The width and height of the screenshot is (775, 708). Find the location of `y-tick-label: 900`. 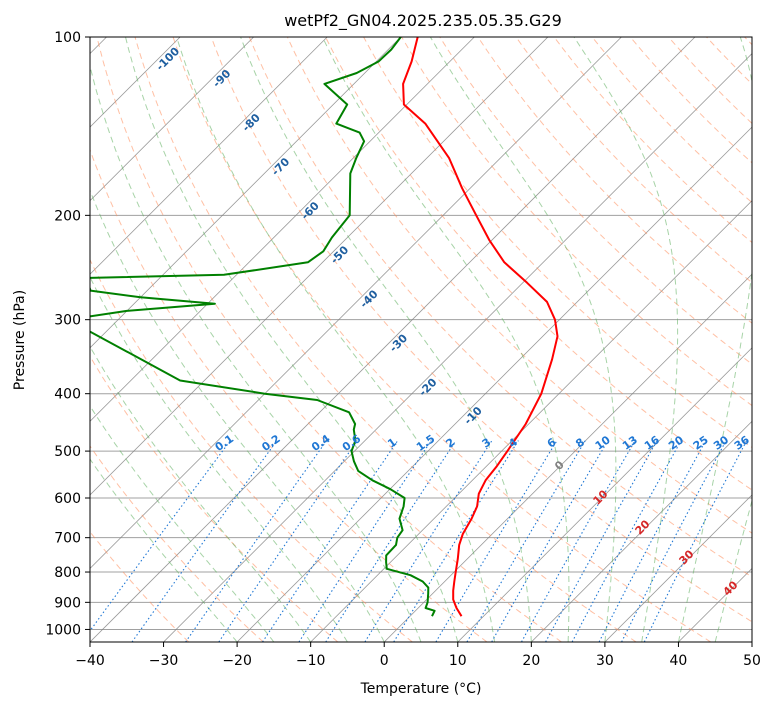

y-tick-label: 900 is located at coordinates (67, 603).